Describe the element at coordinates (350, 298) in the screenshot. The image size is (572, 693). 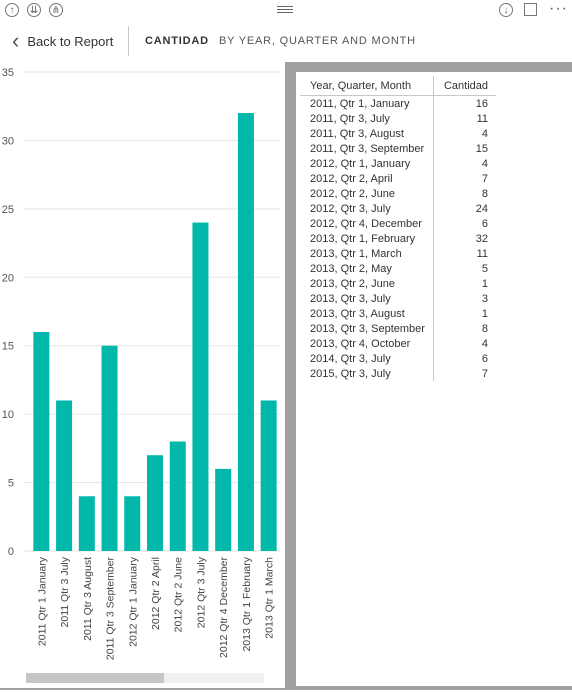
I see `table-cell-period: 2013, Qtr 3, July` at that location.